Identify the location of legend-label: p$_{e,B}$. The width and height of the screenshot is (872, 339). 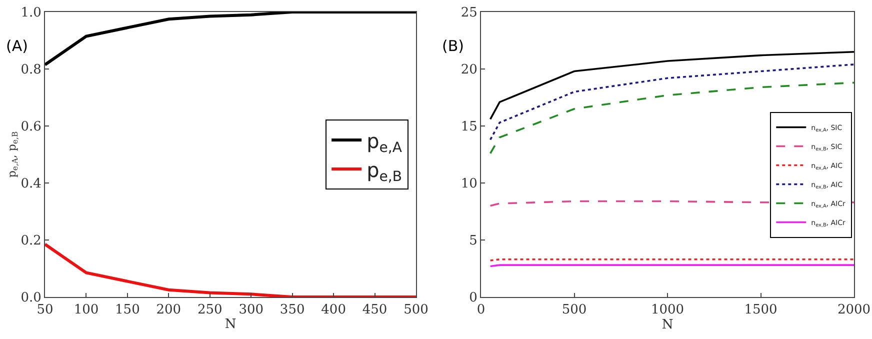
(384, 171).